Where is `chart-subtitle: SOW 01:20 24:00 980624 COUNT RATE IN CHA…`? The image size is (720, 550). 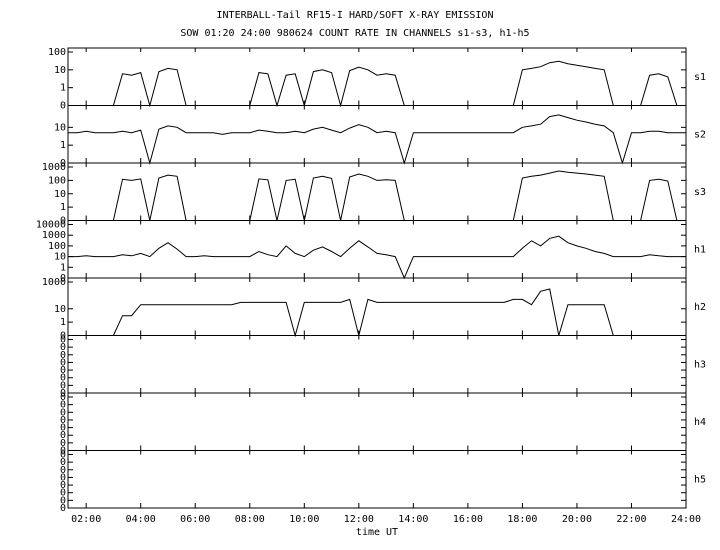 chart-subtitle: SOW 01:20 24:00 980624 COUNT RATE IN CHA… is located at coordinates (354, 33).